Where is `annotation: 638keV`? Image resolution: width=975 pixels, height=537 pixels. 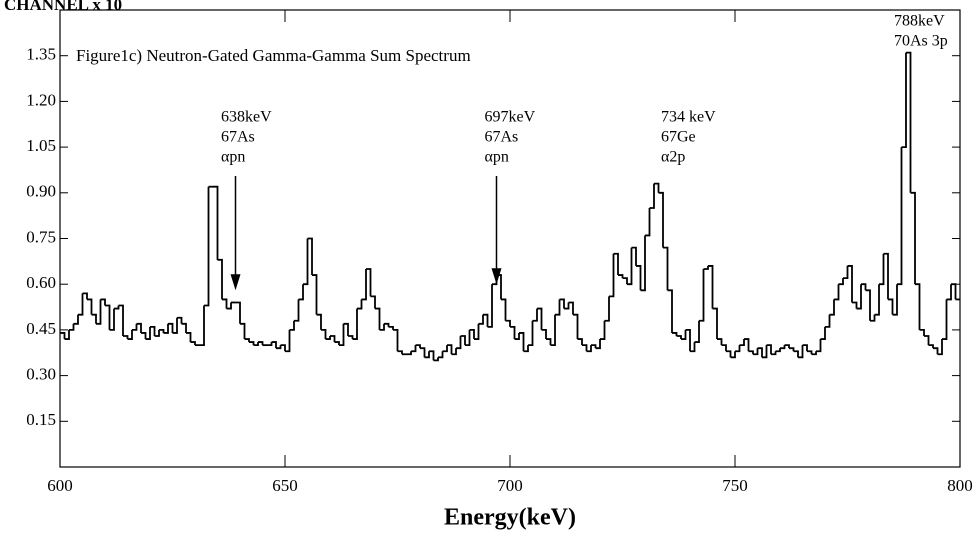
annotation: 638keV is located at coordinates (246, 117).